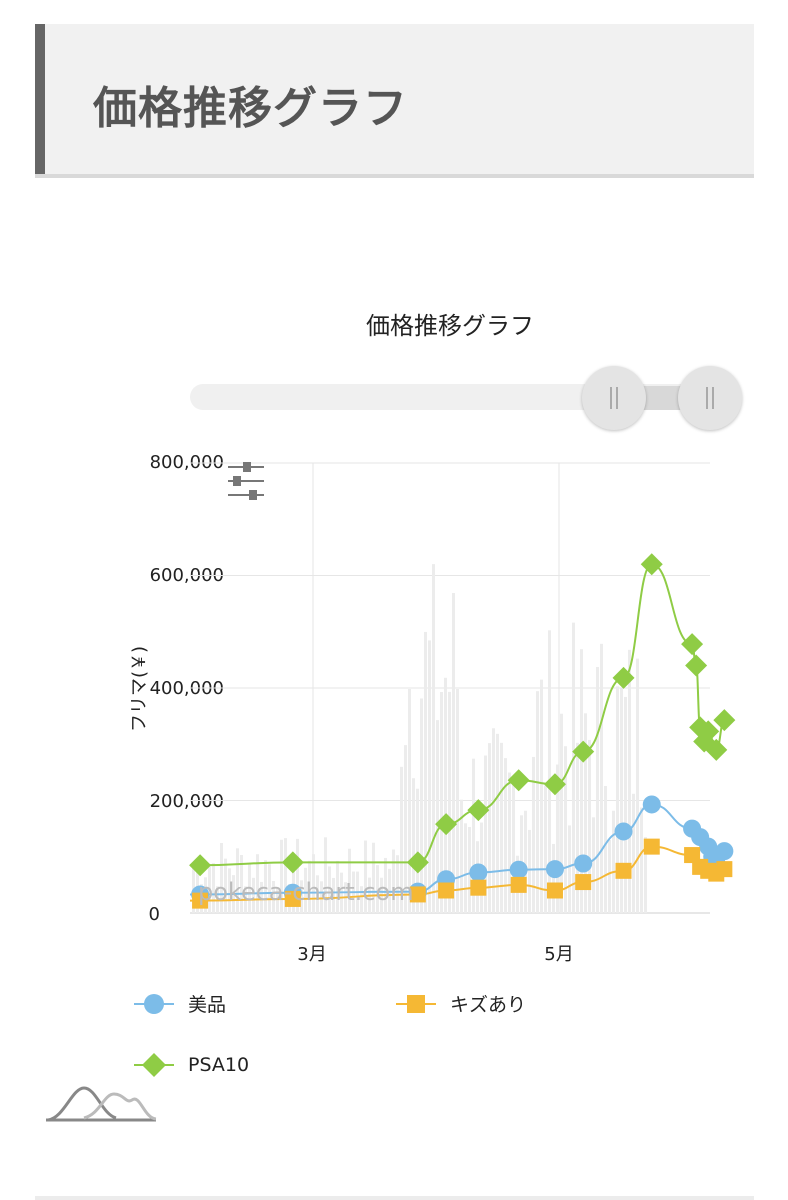  What do you see at coordinates (186, 575) in the screenshot?
I see `y-tick-label: 600,000` at bounding box center [186, 575].